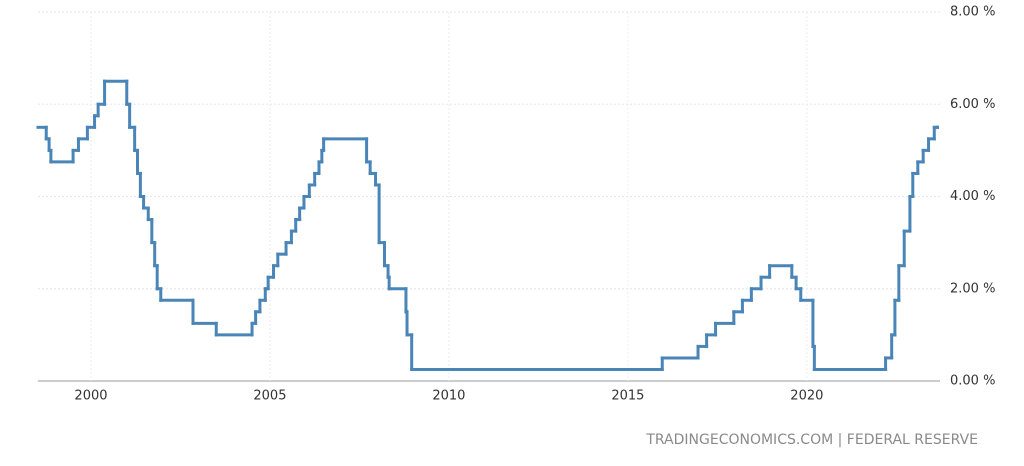 This screenshot has width=1024, height=466. What do you see at coordinates (269, 396) in the screenshot?
I see `x-tick-label: 2005` at bounding box center [269, 396].